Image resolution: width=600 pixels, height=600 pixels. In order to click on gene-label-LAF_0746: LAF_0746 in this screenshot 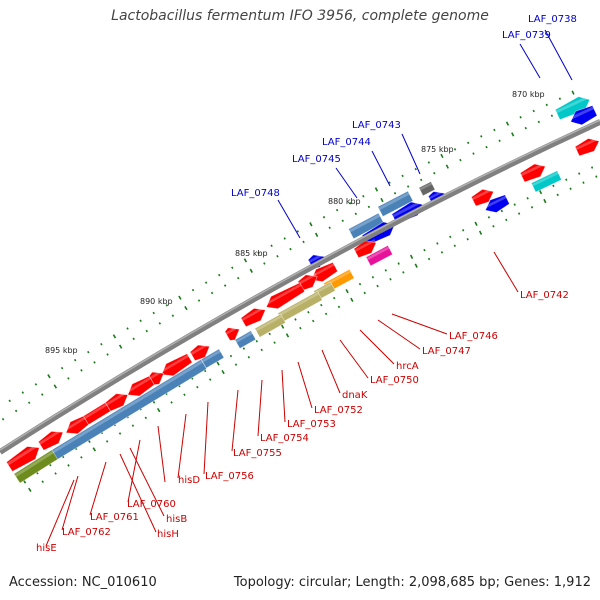, I will do `click(473, 336)`.